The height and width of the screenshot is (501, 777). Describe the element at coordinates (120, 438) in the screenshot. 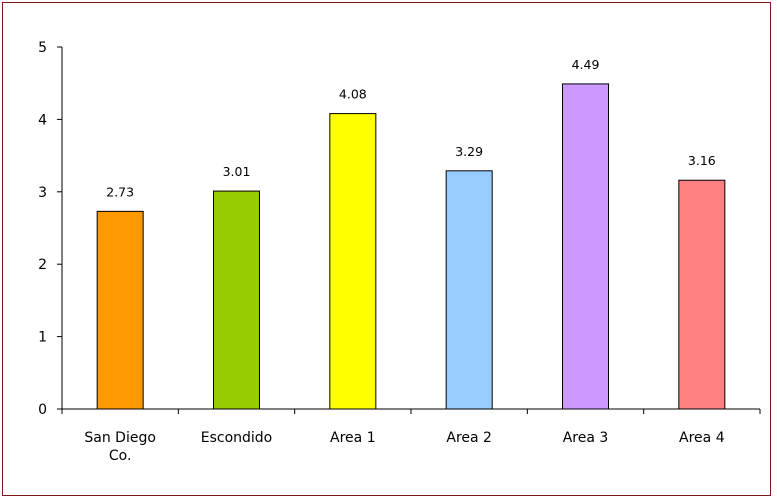

I see `x-tick-label: San Diego` at that location.